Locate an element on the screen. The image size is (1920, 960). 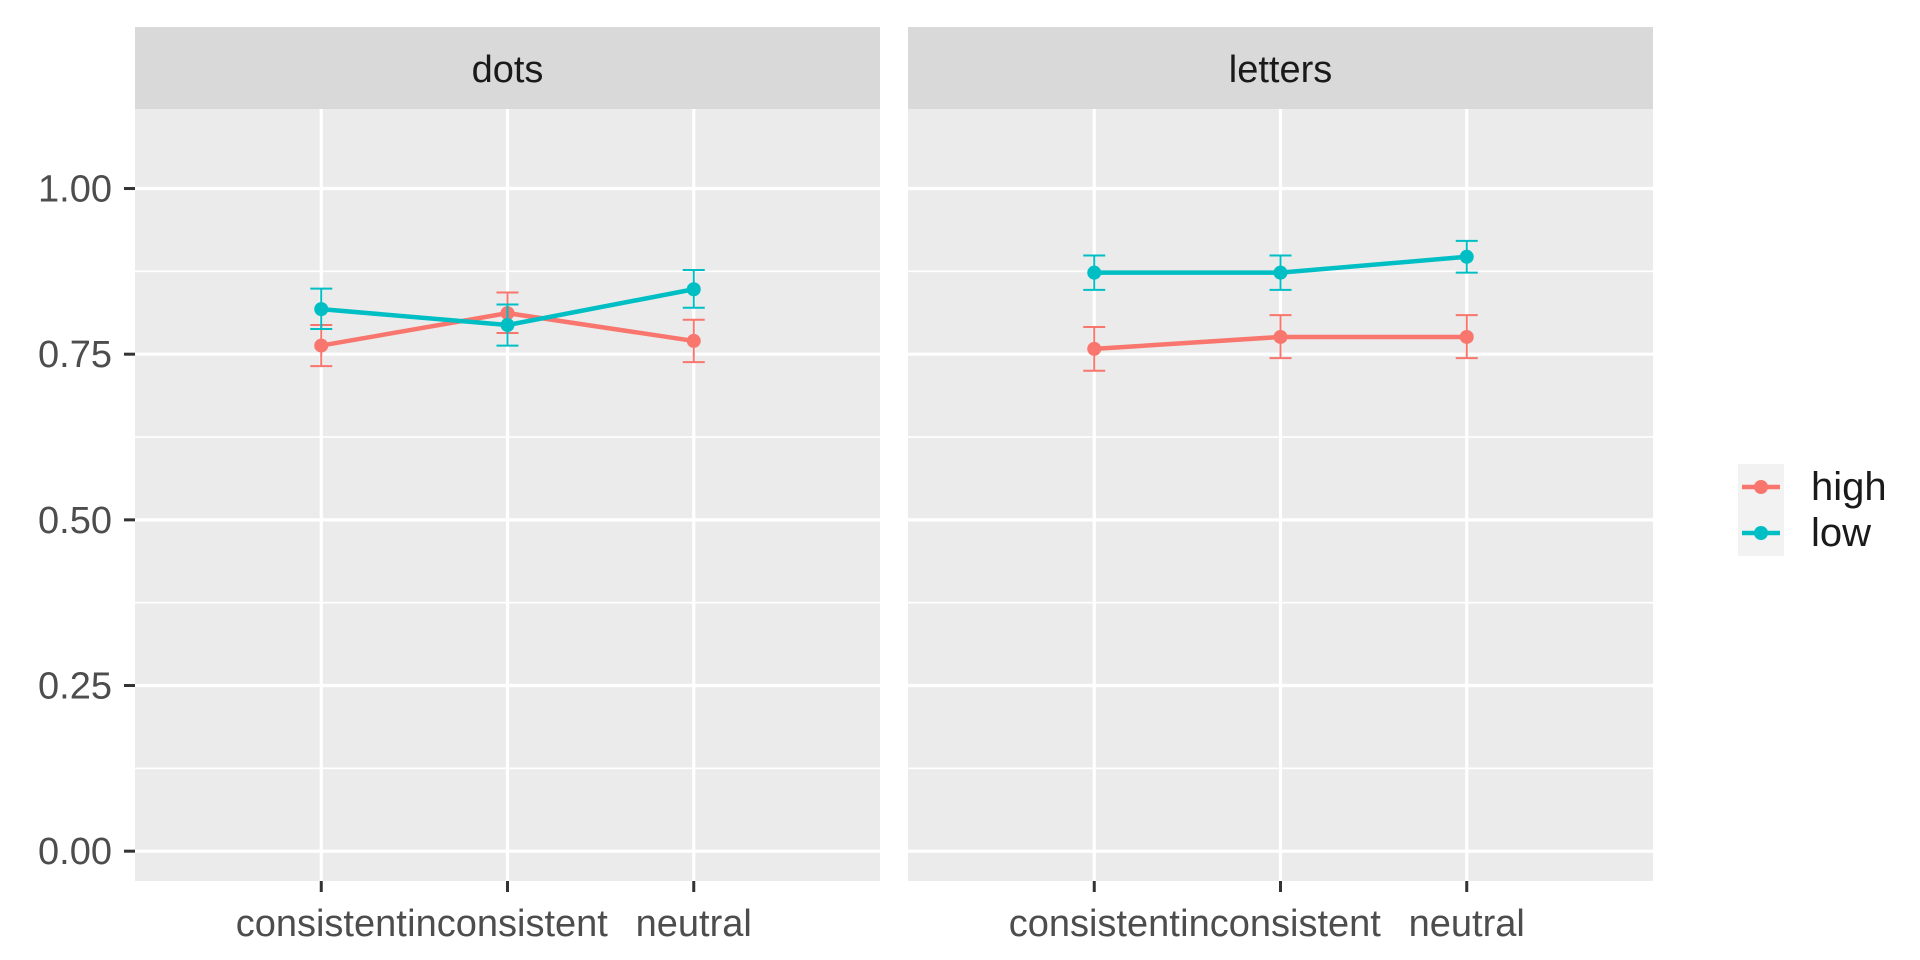
legend-label: low is located at coordinates (1841, 533).